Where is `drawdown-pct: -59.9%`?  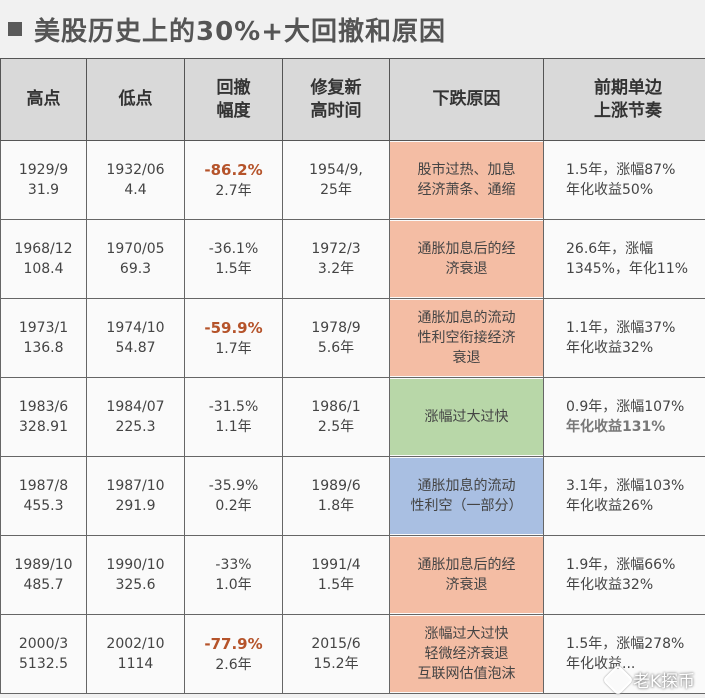 drawdown-pct: -59.9% is located at coordinates (233, 327).